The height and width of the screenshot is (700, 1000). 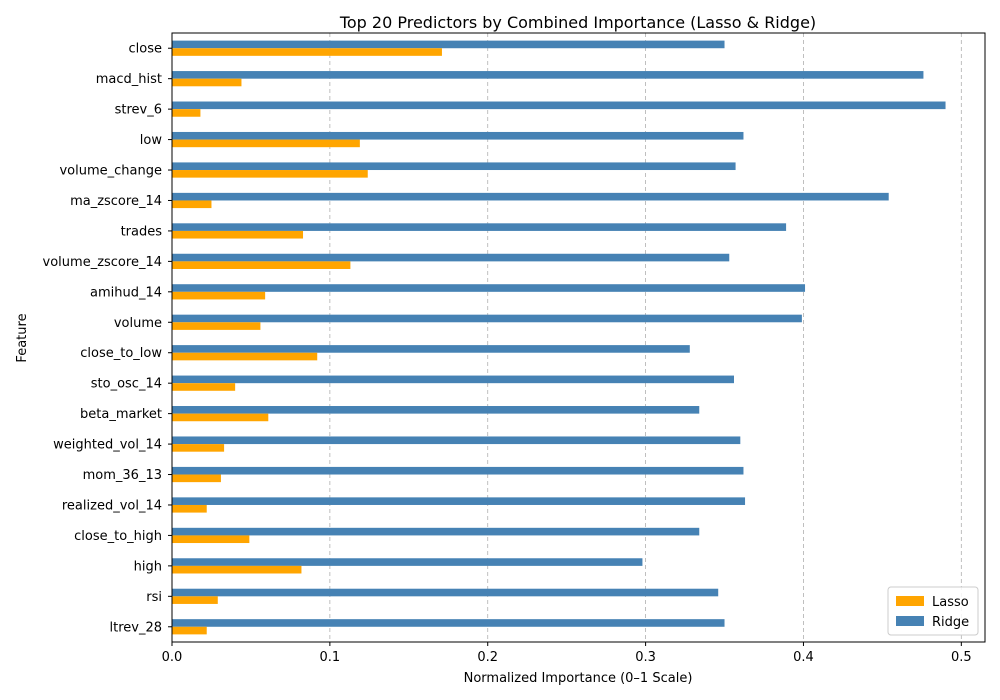 I want to click on y-tick-label-macd_hist: macd_hist, so click(x=129, y=79).